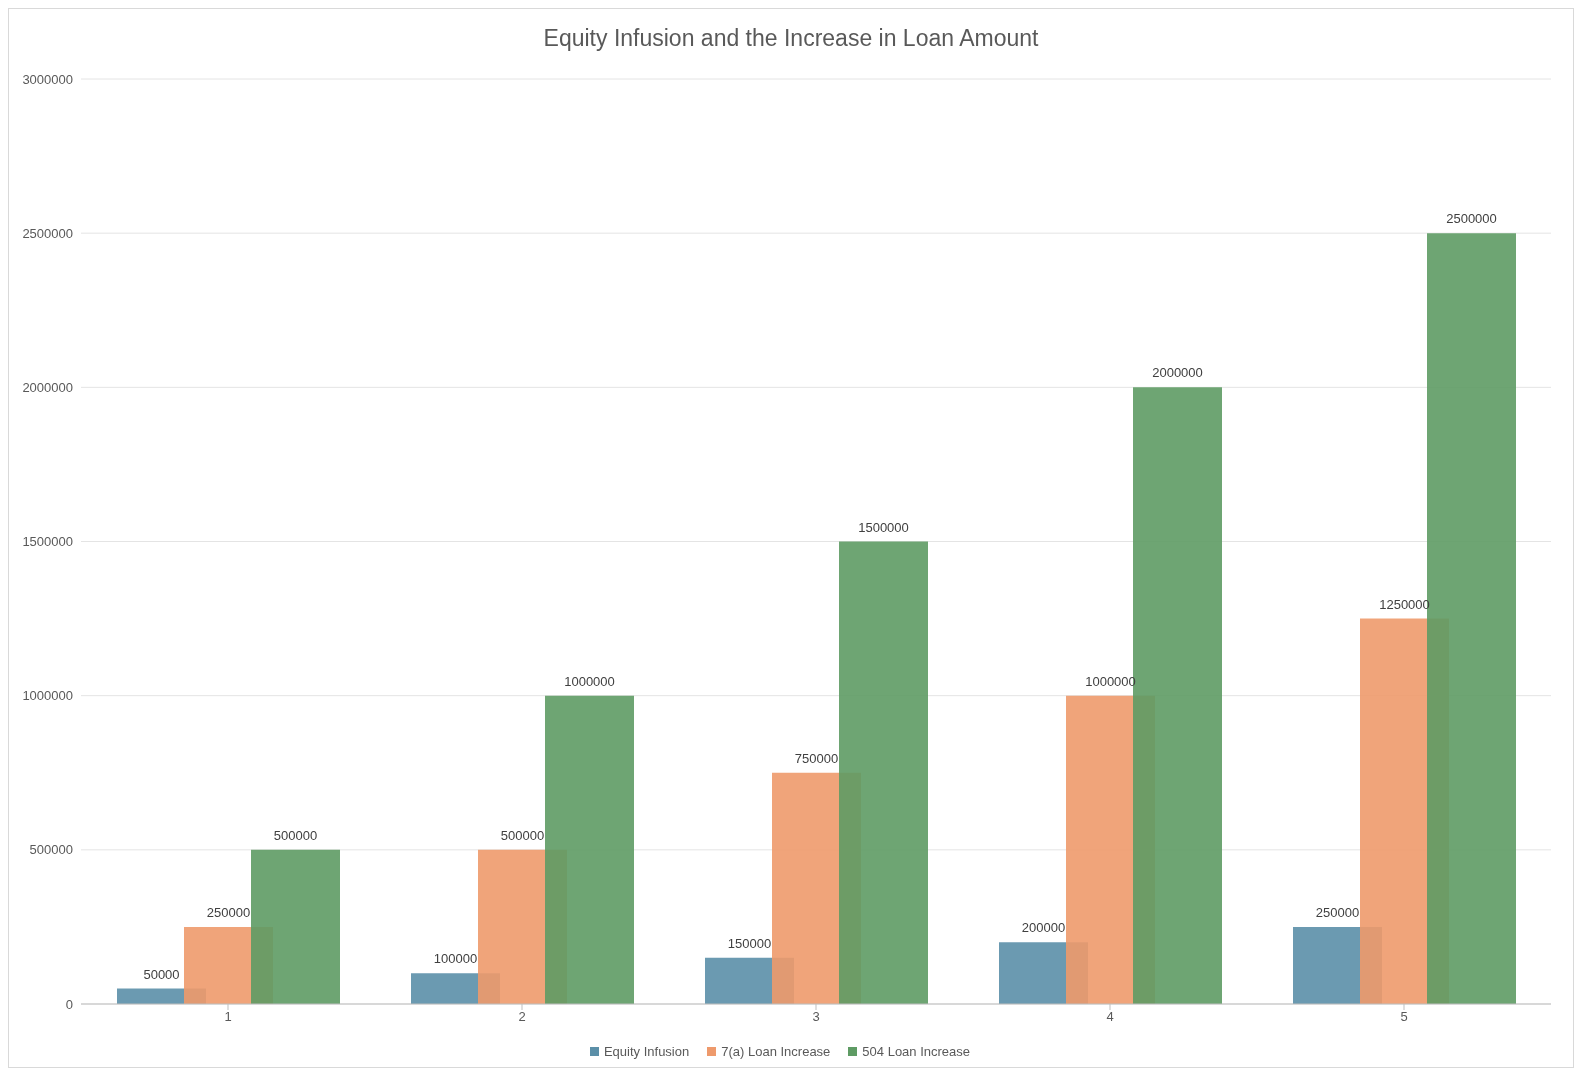  I want to click on legend-label: 504 Loan Increase, so click(916, 1051).